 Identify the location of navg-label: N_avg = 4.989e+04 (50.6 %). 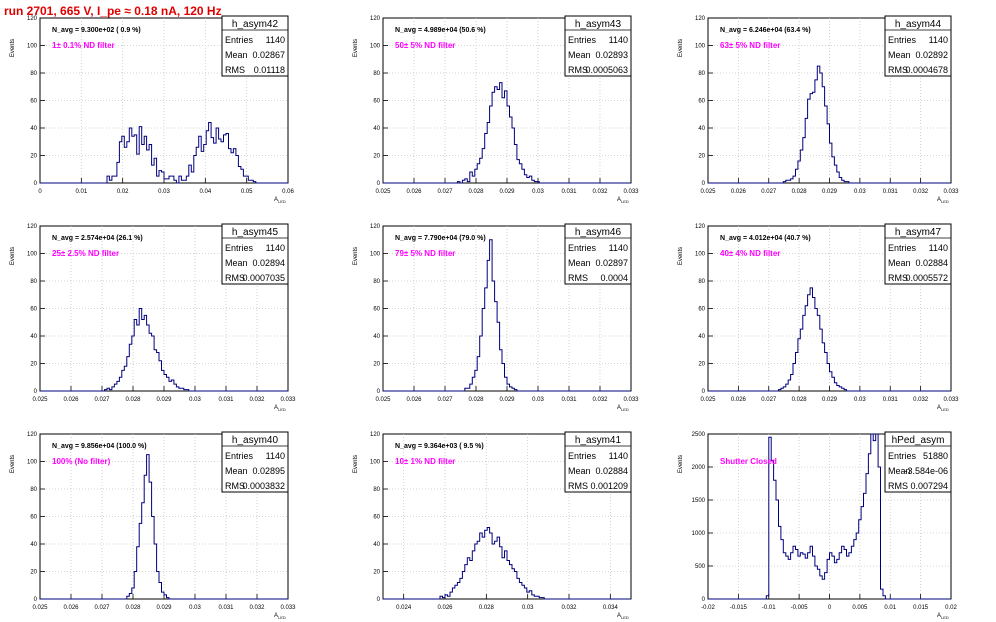
(440, 30).